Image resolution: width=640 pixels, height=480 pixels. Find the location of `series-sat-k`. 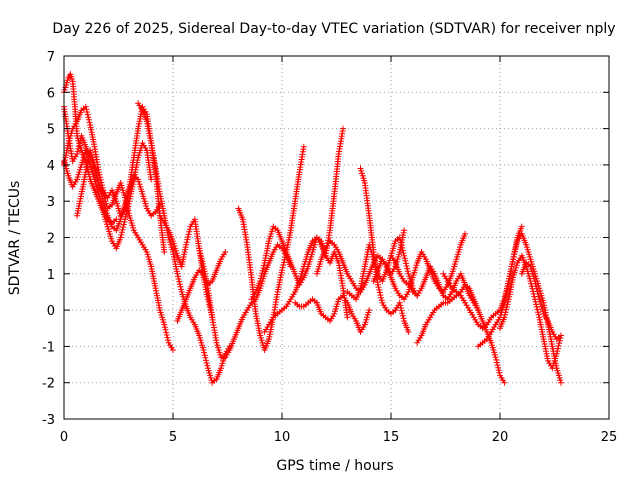

series-sat-k is located at coordinates (297, 214).